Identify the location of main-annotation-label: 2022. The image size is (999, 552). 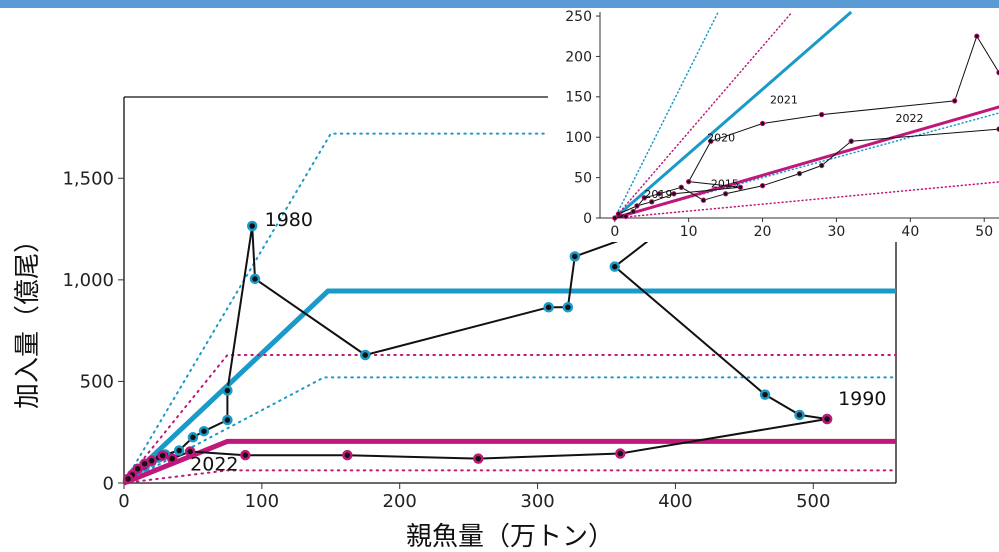
(214, 464).